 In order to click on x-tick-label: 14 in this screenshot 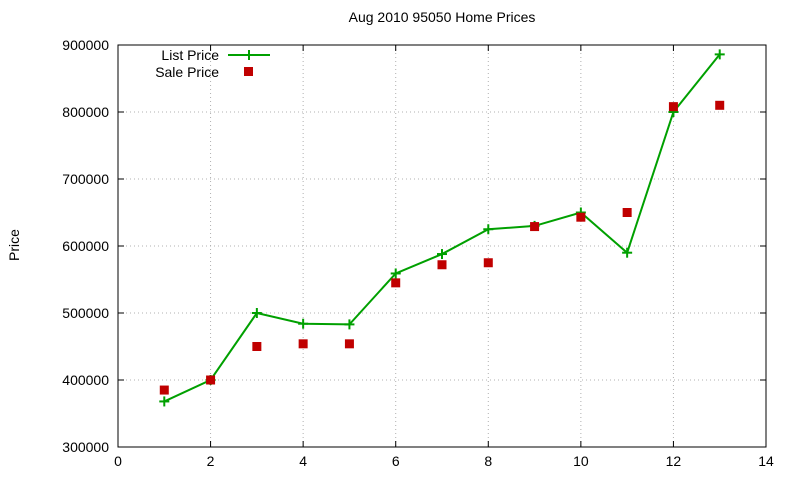, I will do `click(766, 461)`.